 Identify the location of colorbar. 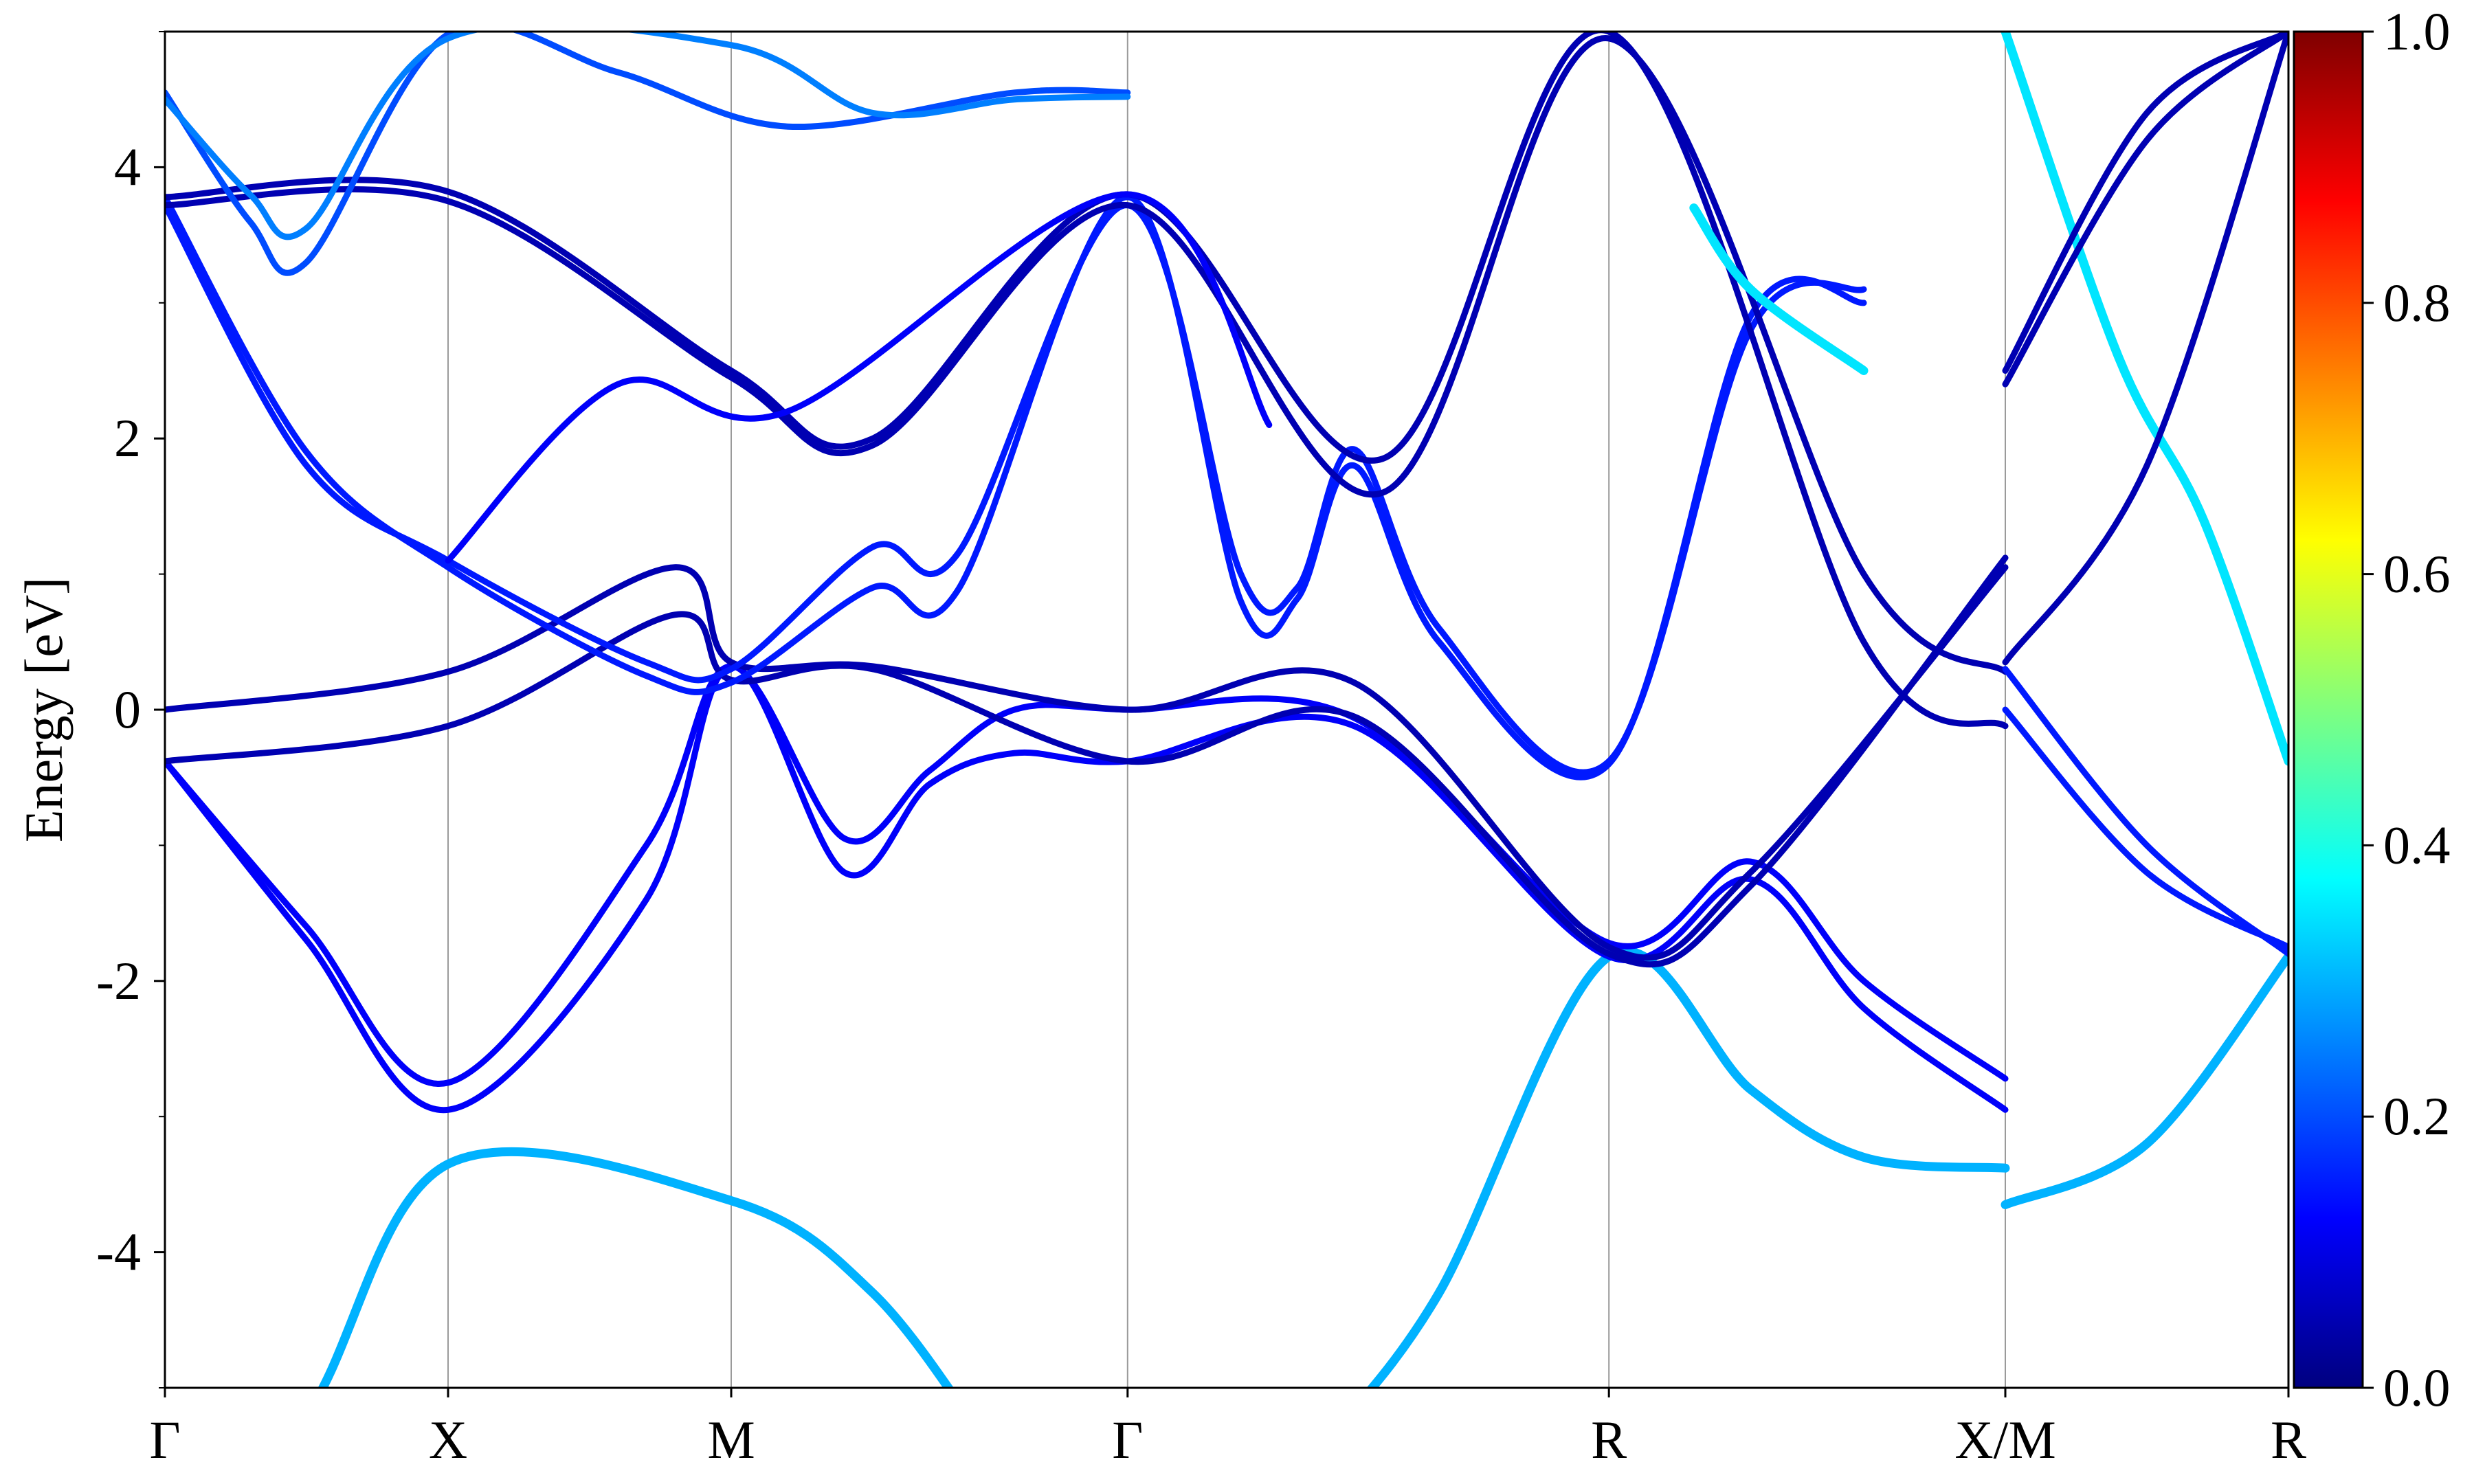
(2328, 709).